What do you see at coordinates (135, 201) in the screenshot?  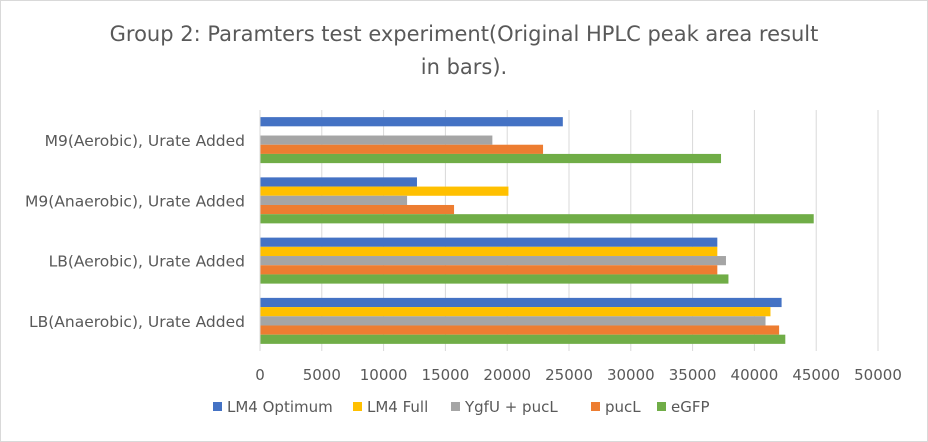 I see `category-label: M9(Anaerobic), Urate Added` at bounding box center [135, 201].